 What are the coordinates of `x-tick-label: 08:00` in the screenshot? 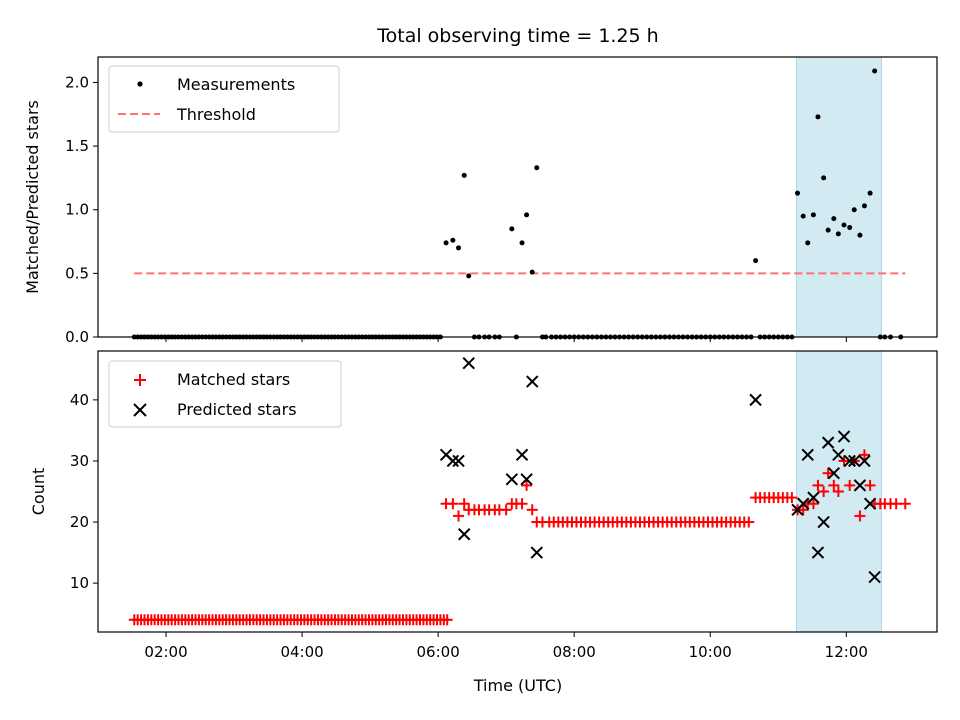 It's located at (574, 652).